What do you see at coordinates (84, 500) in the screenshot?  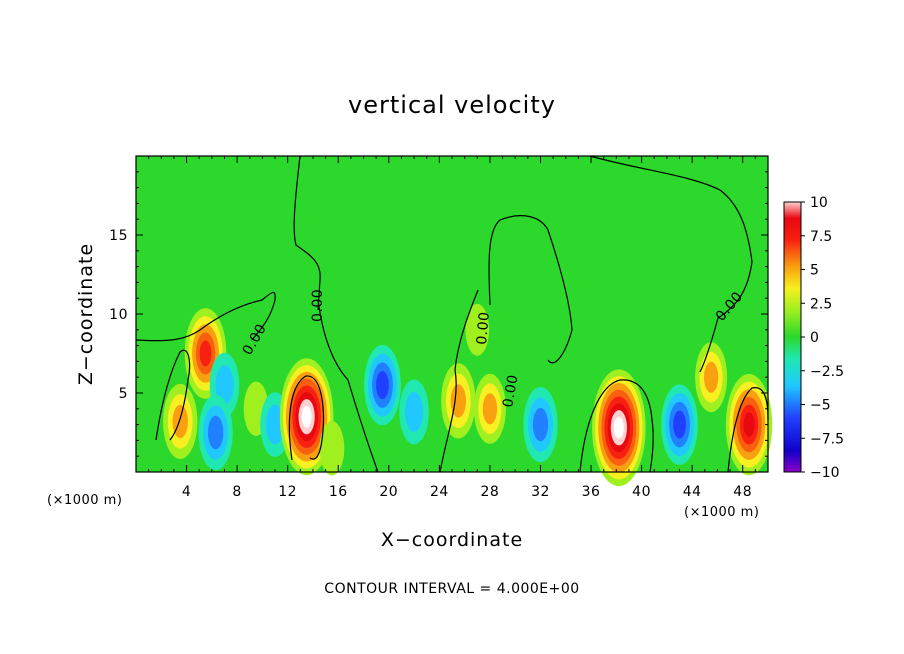 I see `x-unit-left: (×1000 m)` at bounding box center [84, 500].